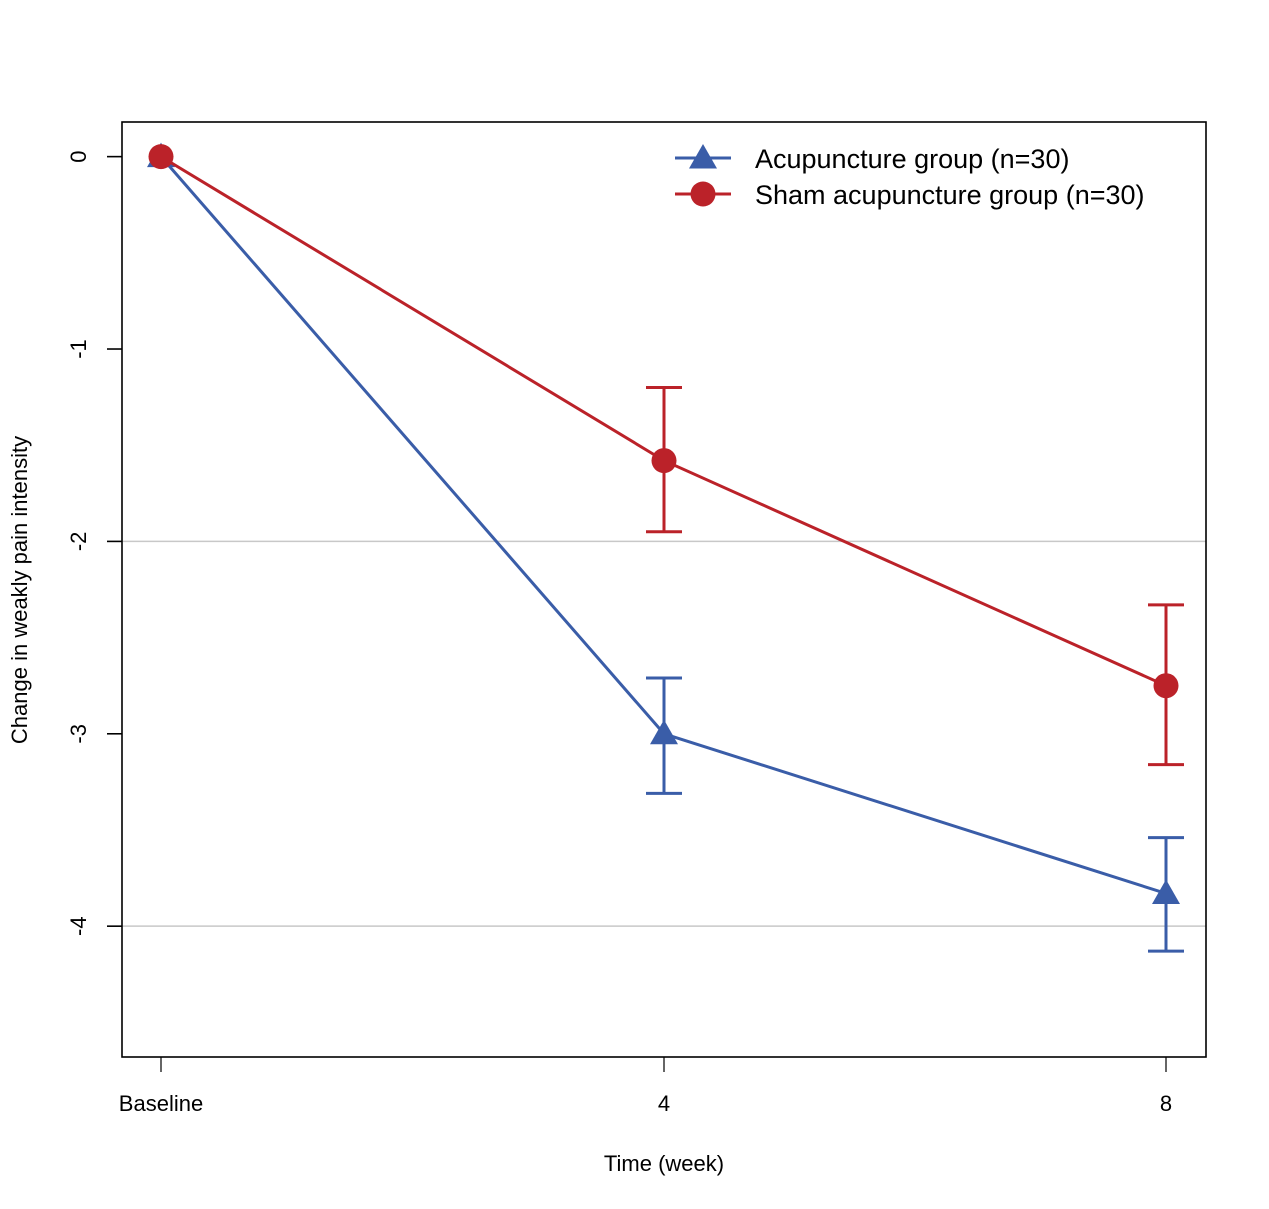  What do you see at coordinates (1166, 1103) in the screenshot?
I see `x-tick-label: 8` at bounding box center [1166, 1103].